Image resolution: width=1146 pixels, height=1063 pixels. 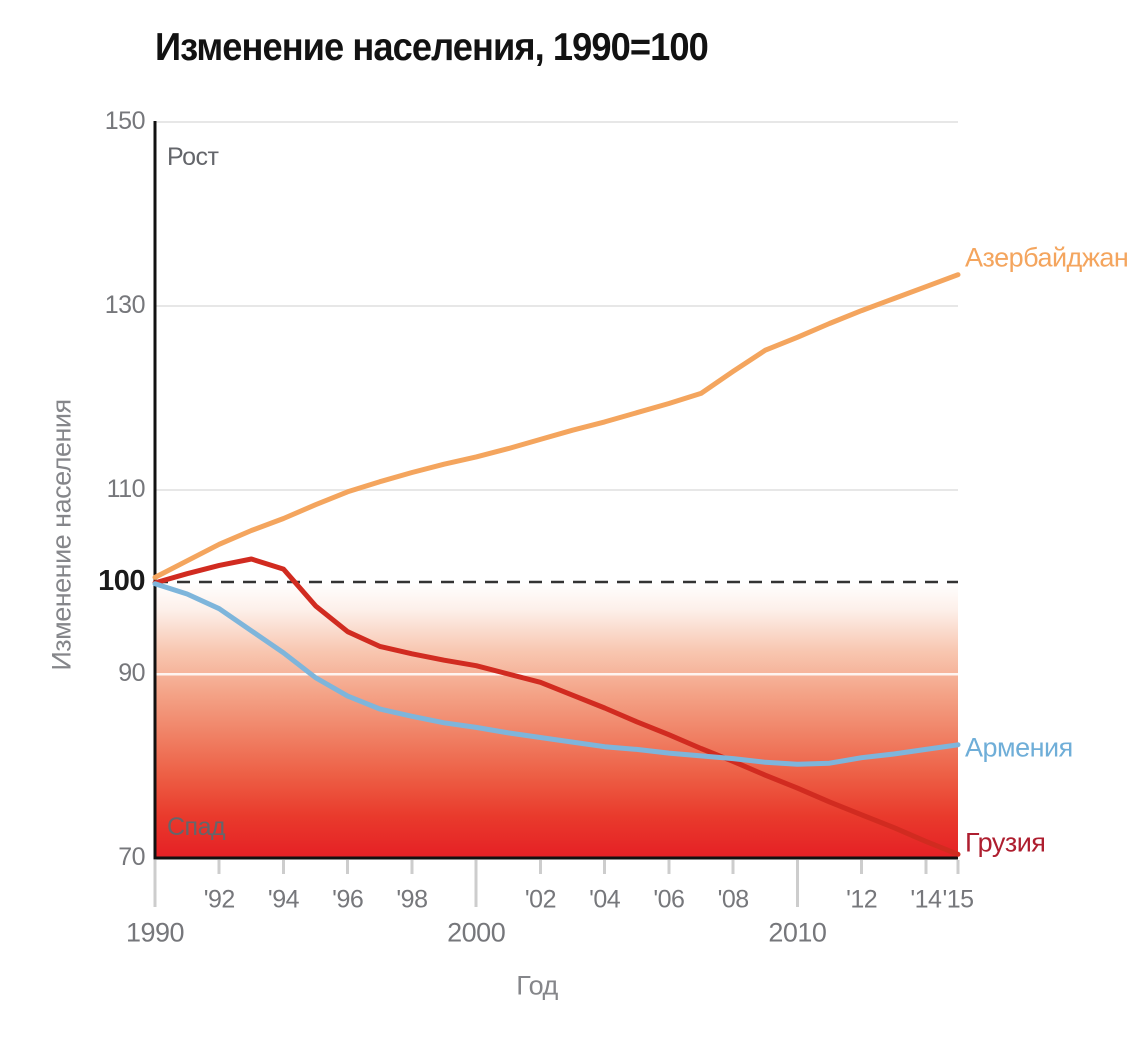 I want to click on x-tick-label-2010: 2010, so click(x=797, y=932).